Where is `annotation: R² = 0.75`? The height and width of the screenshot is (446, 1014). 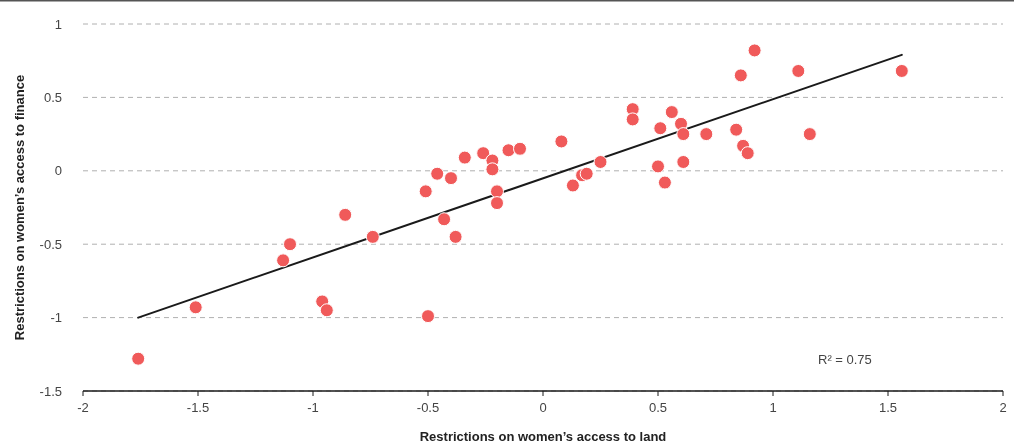
annotation: R² = 0.75 is located at coordinates (845, 359).